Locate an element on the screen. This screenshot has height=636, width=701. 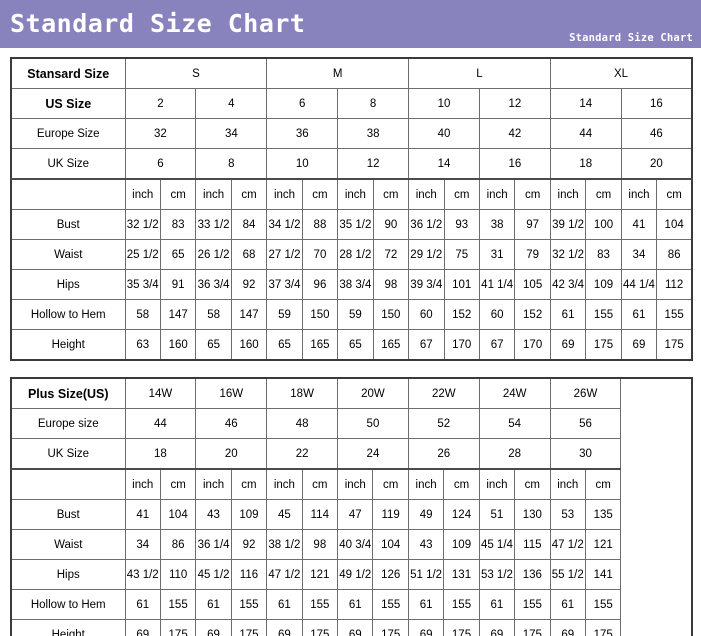
row-label: Hollow to Hem is located at coordinates (68, 314).